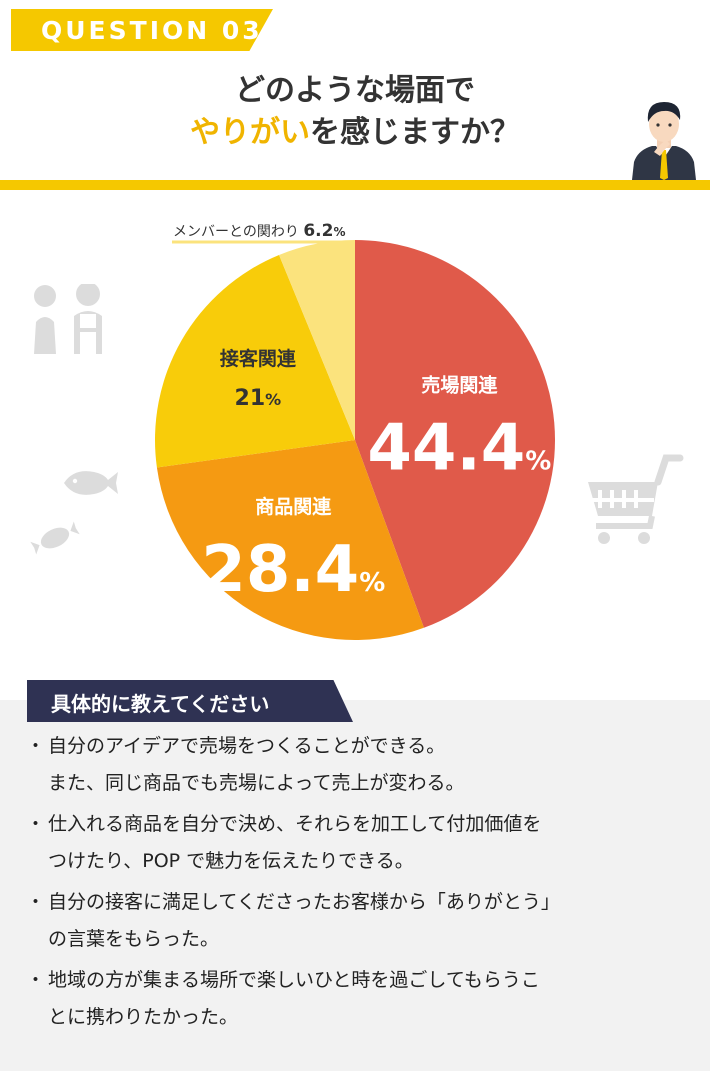 Image resolution: width=710 pixels, height=1071 pixels. What do you see at coordinates (304, 902) in the screenshot?
I see `list-item-line: 自分の接客に満足してくださったお客様から「ありがとう」` at bounding box center [304, 902].